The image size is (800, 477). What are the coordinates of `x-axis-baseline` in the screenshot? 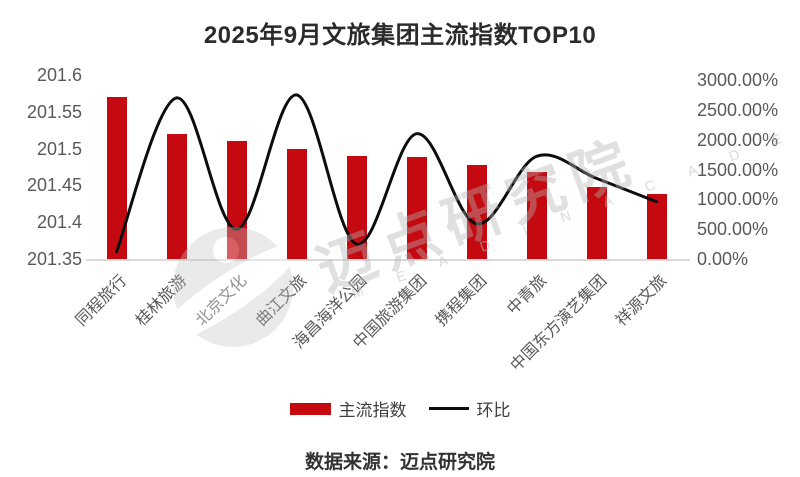 It's located at (388, 260).